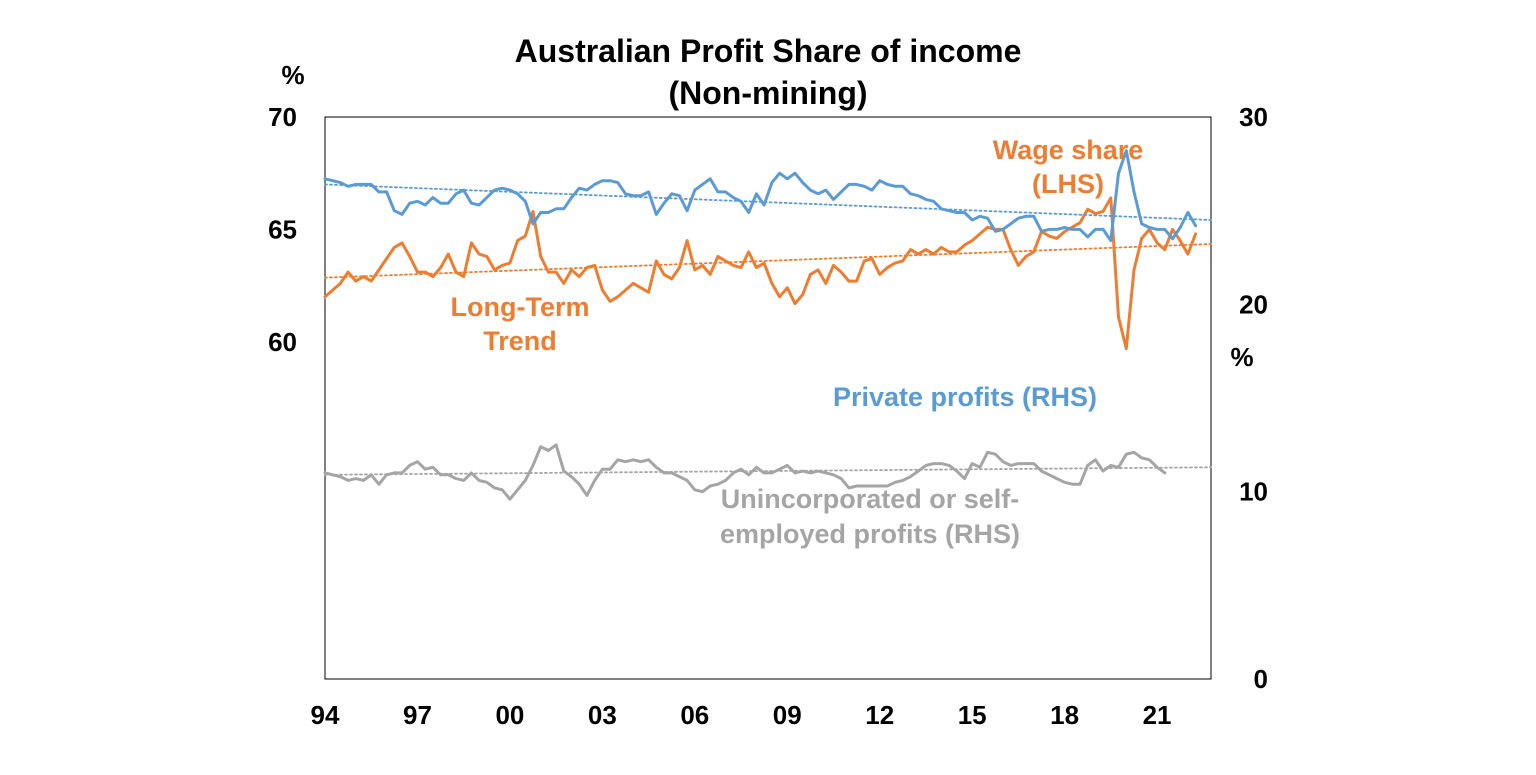  What do you see at coordinates (1157, 715) in the screenshot?
I see `x-tick-label: 21` at bounding box center [1157, 715].